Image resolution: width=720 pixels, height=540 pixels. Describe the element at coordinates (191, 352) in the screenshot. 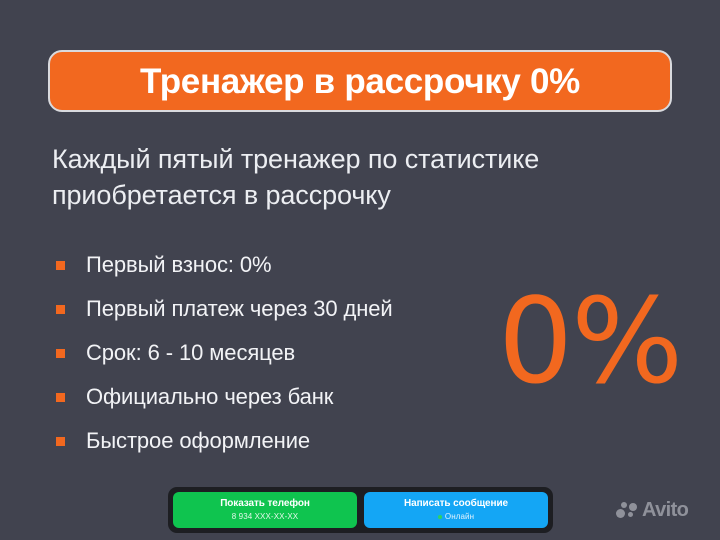

I see `list-item-label: Срок: 6 - 10 месяцев` at that location.